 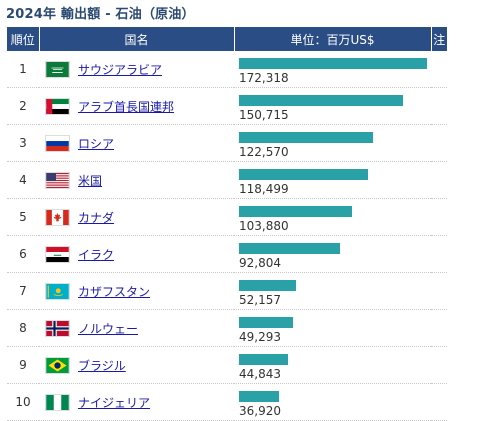 What do you see at coordinates (264, 151) in the screenshot?
I see `value-text: 122,570` at bounding box center [264, 151].